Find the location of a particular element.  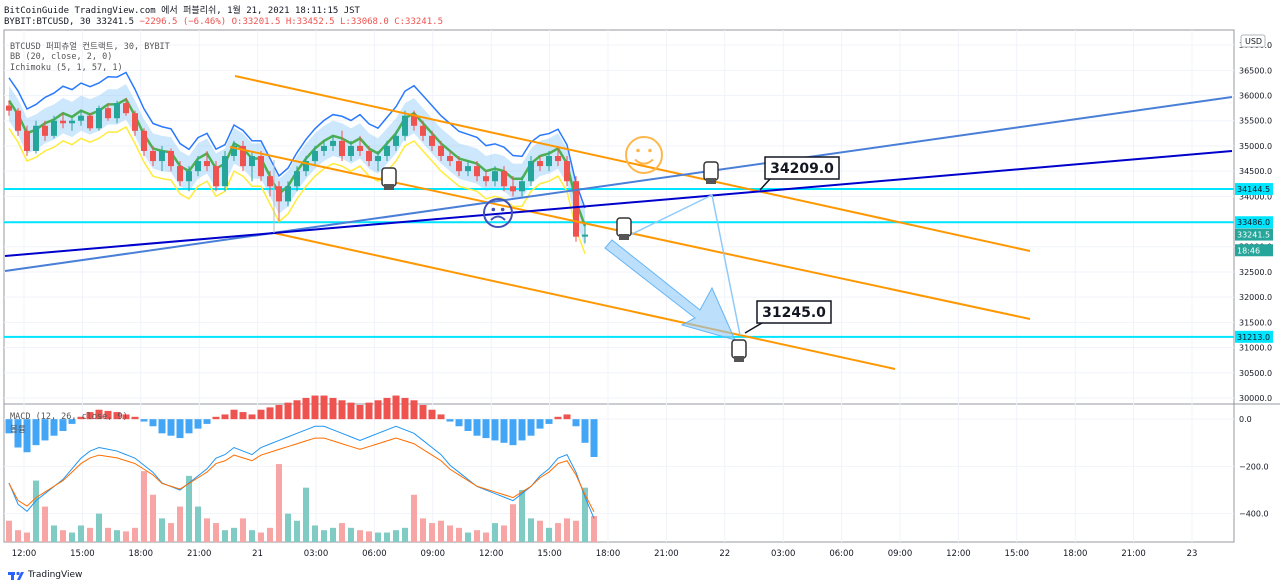

ichimoku-cloud is located at coordinates (297, 165).